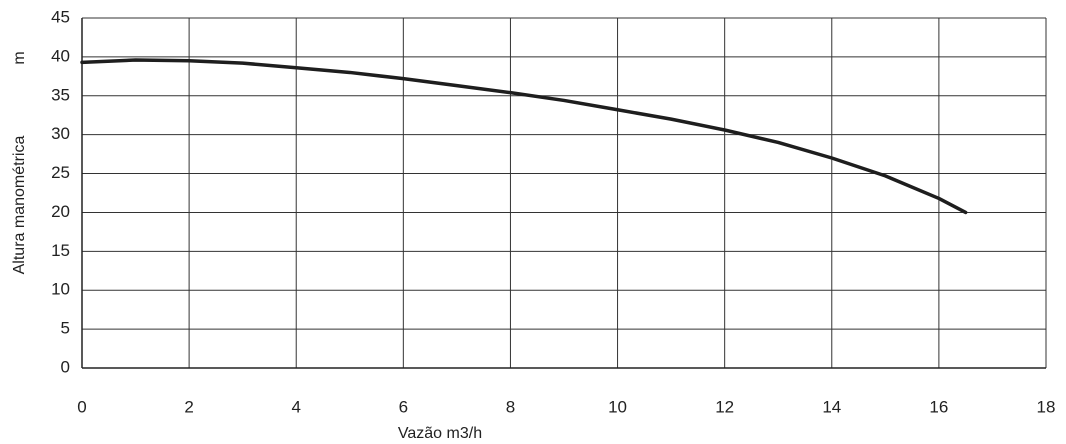  Describe the element at coordinates (188, 406) in the screenshot. I see `x-tick-label: 2` at that location.